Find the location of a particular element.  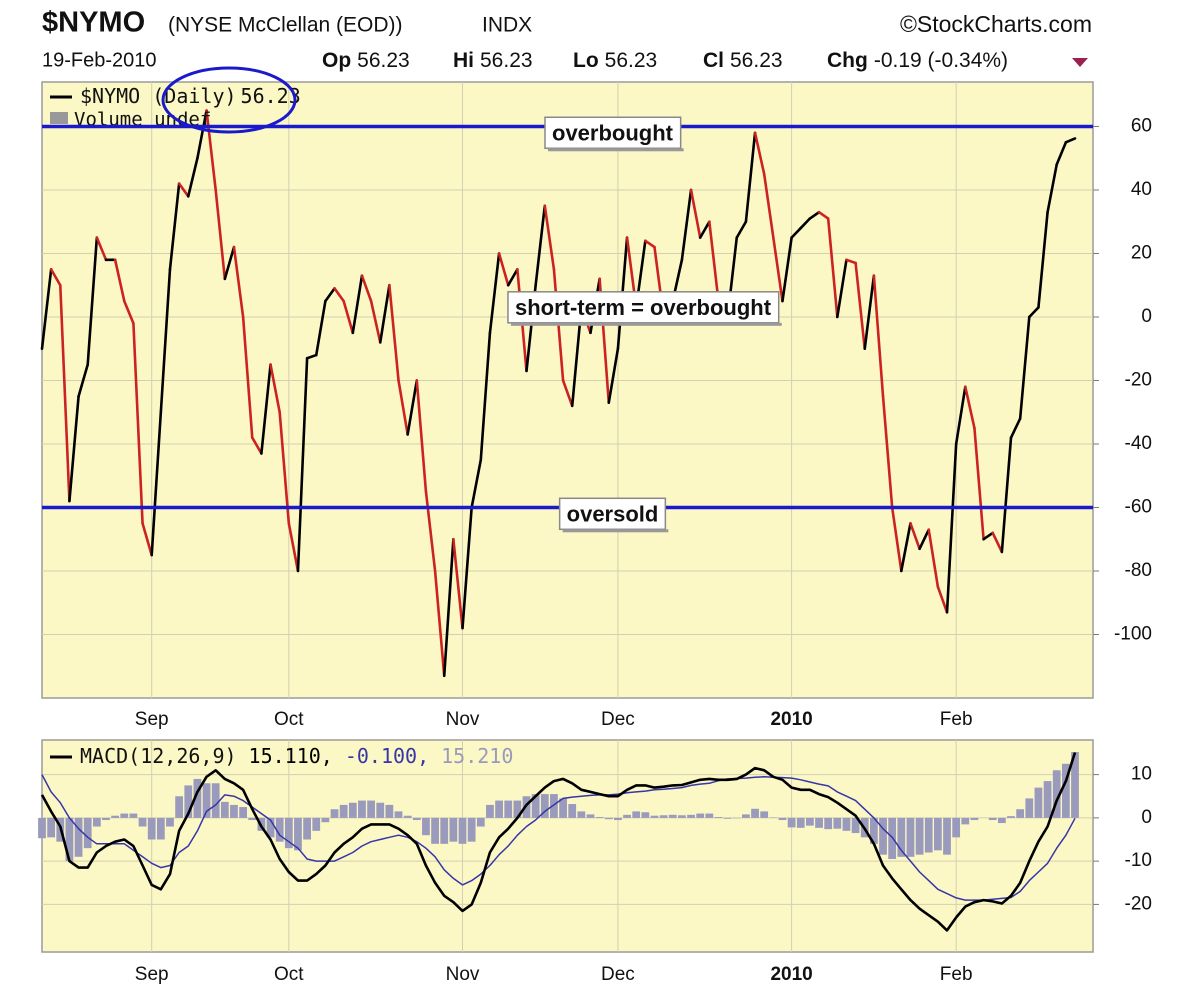

legend-text: MACD(12,26,9) 15.110, -0.100, 15.210 is located at coordinates (296, 756).